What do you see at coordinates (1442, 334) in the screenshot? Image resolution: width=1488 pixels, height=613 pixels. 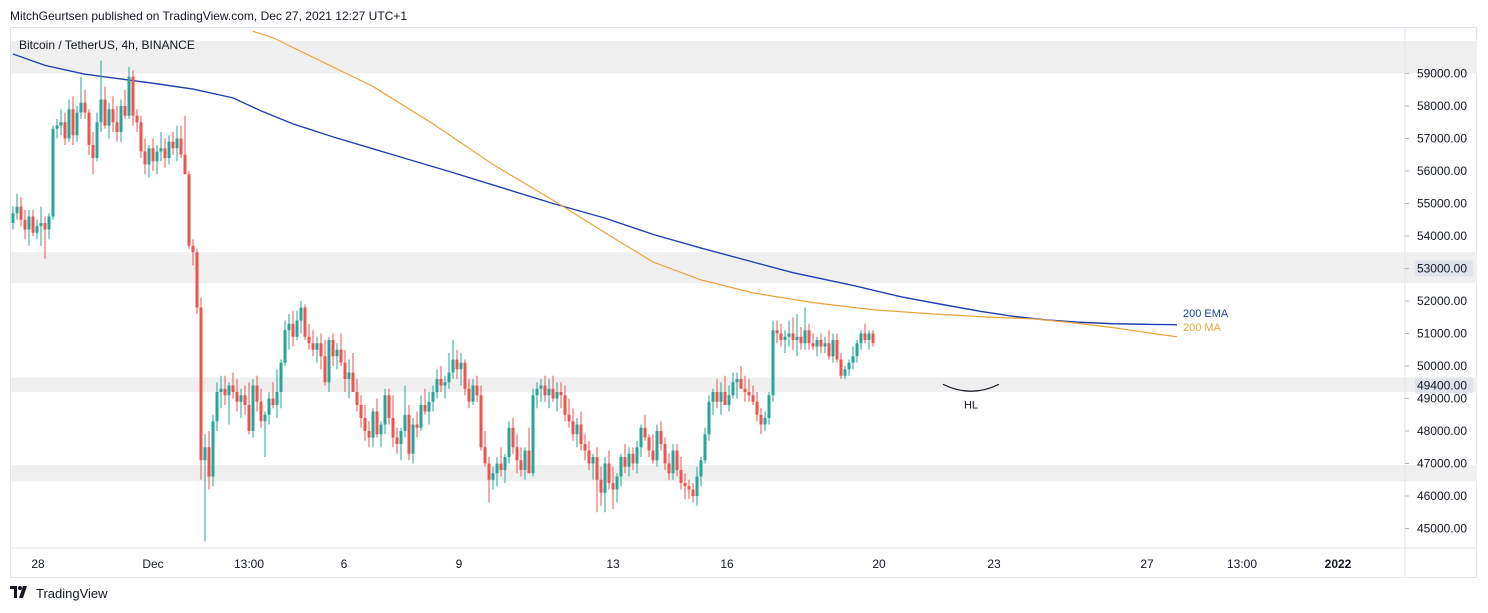 I see `y-tick-label: 51000.00` at bounding box center [1442, 334].